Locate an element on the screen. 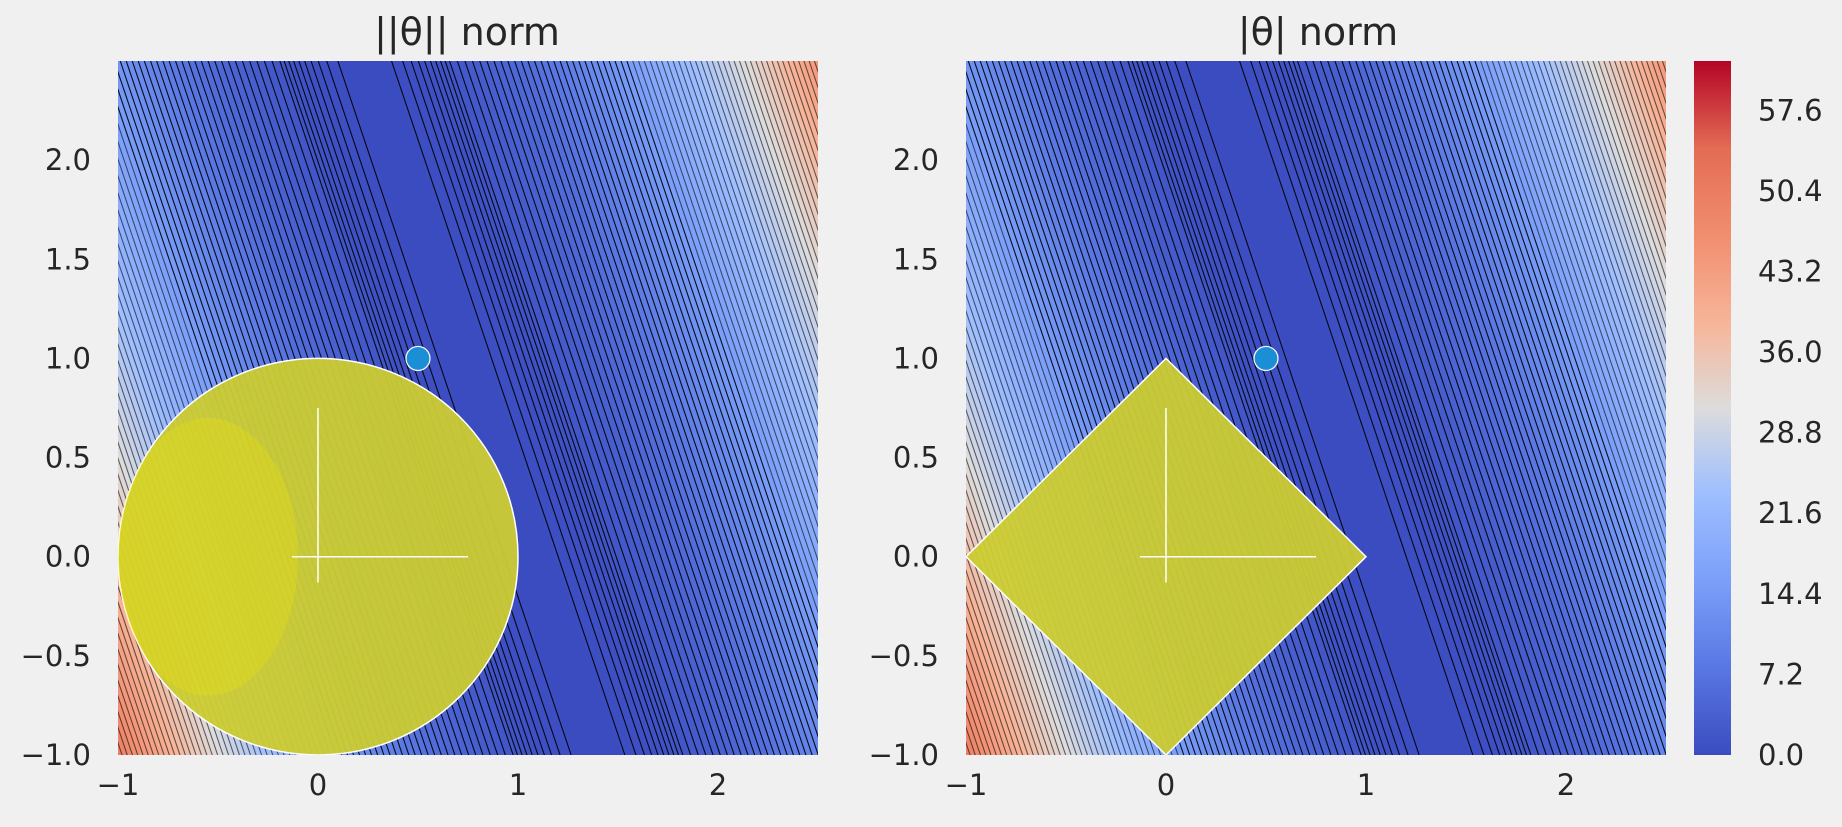 The width and height of the screenshot is (1842, 827). y-tick-label: 0.5 is located at coordinates (916, 458).